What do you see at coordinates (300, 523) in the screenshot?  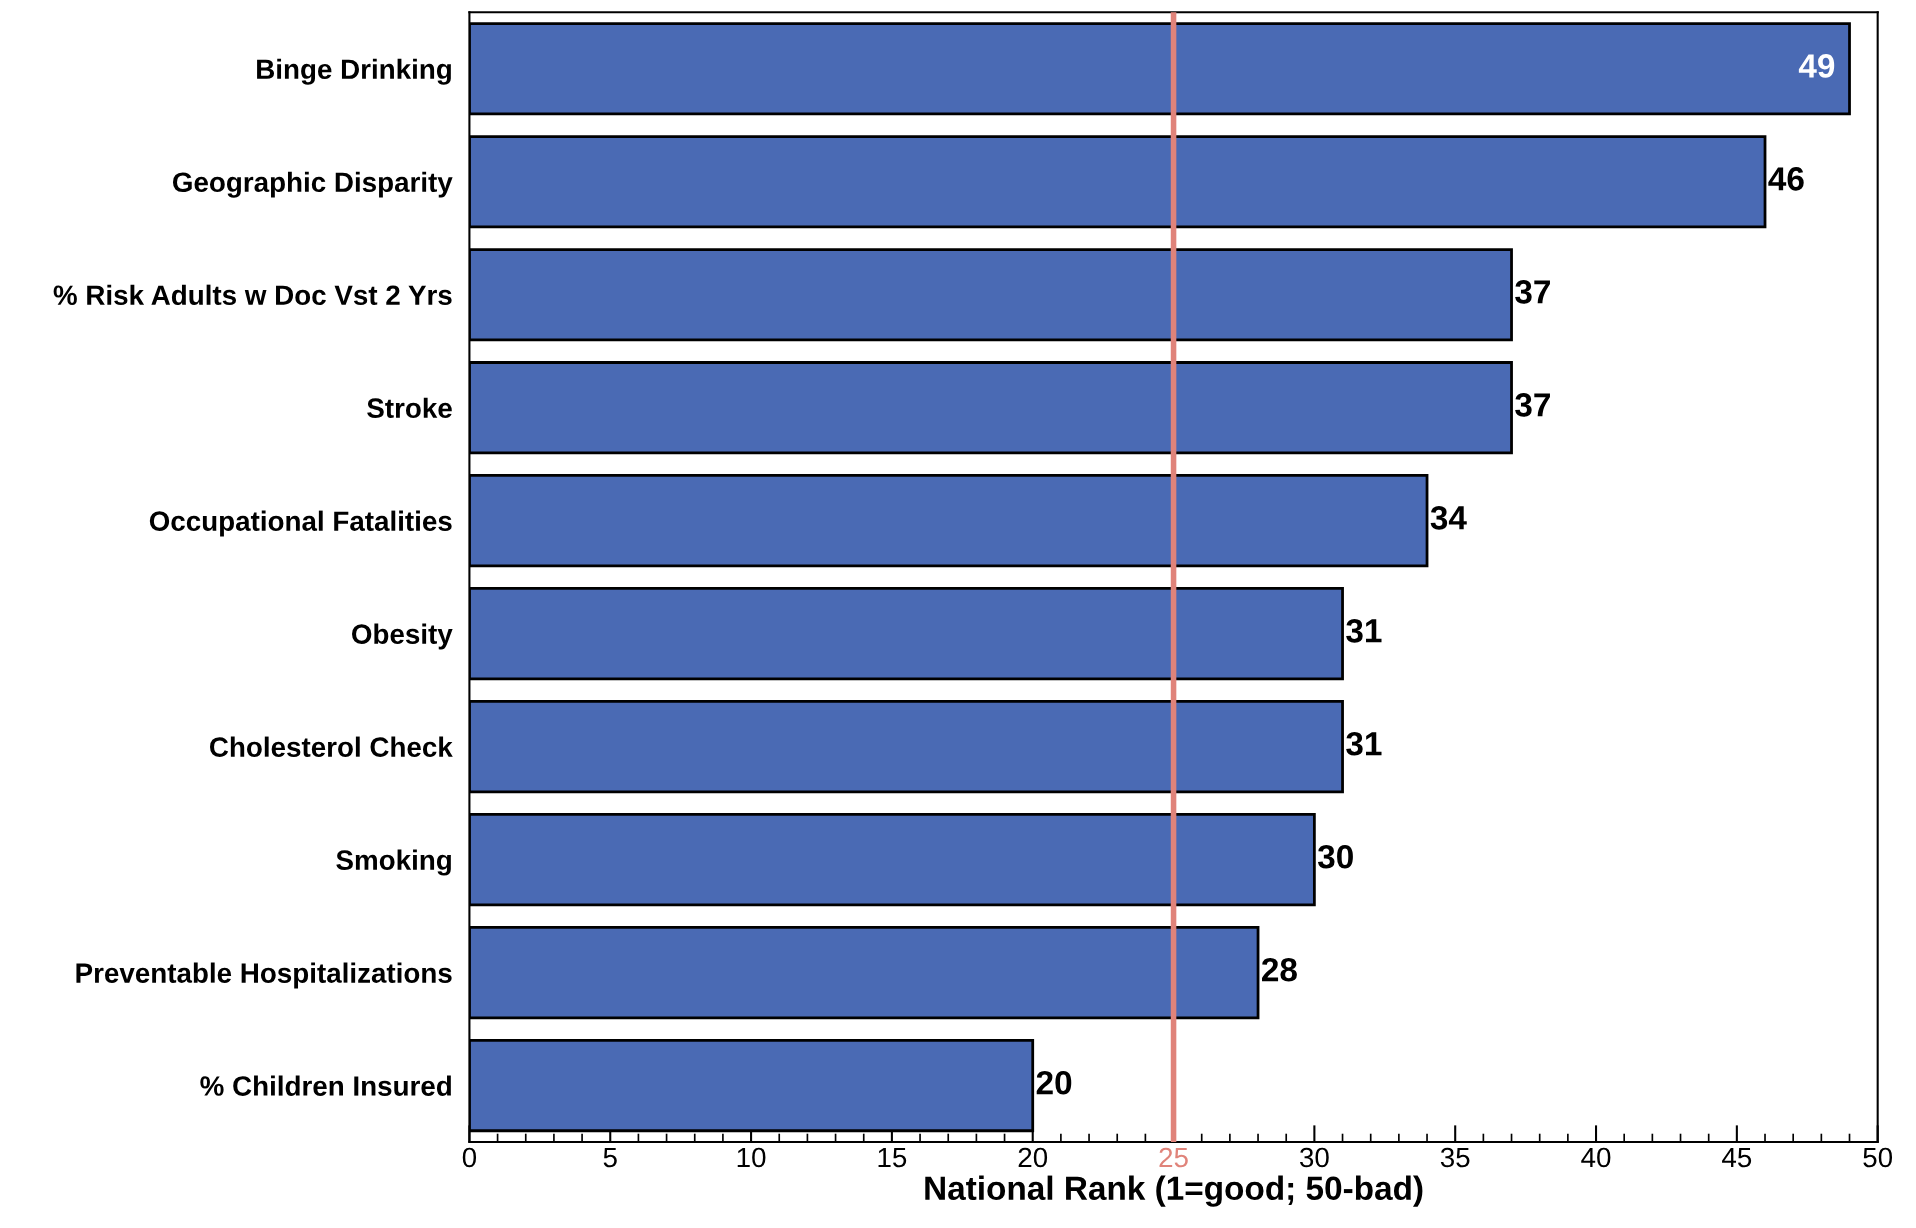 I see `y-tick-label: Occupational Fatalities` at bounding box center [300, 523].